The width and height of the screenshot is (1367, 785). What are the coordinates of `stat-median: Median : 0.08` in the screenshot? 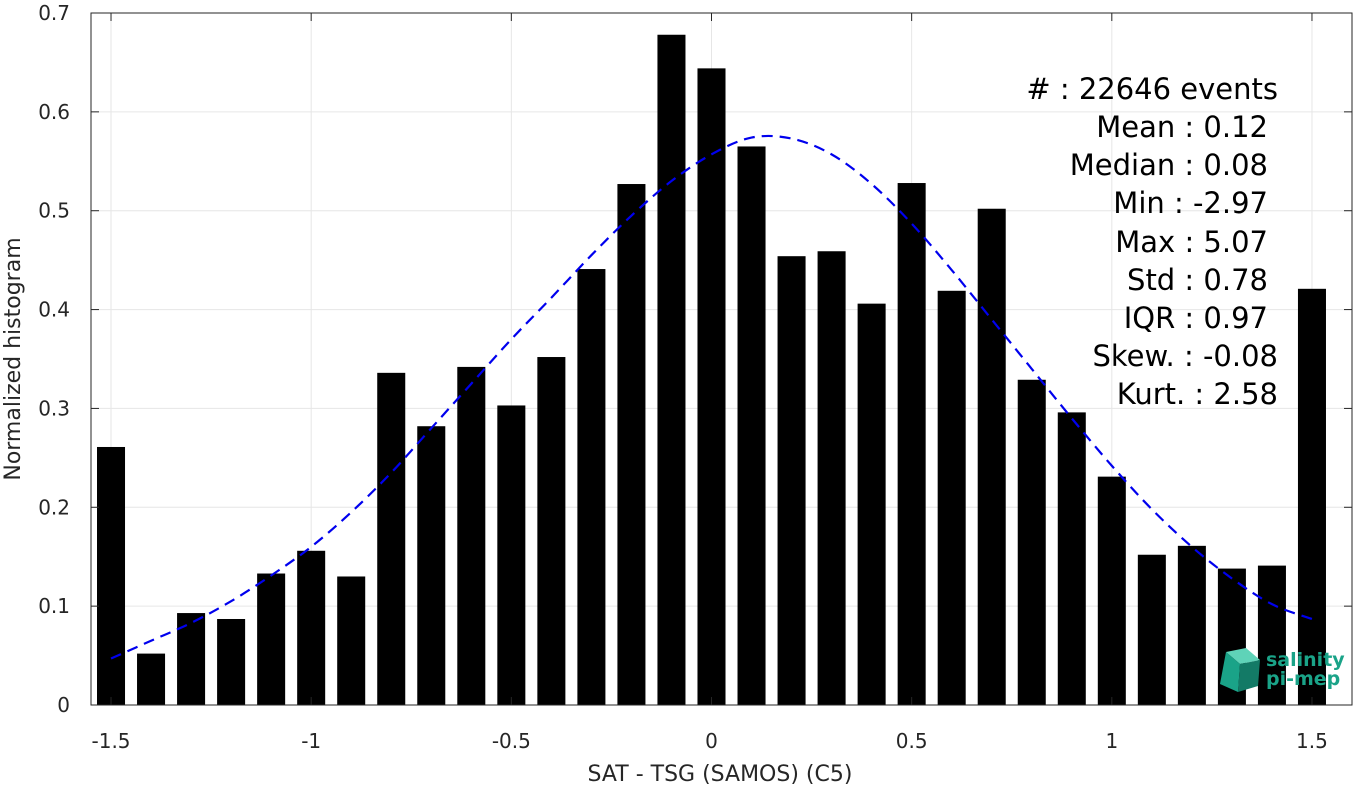 It's located at (1169, 165).